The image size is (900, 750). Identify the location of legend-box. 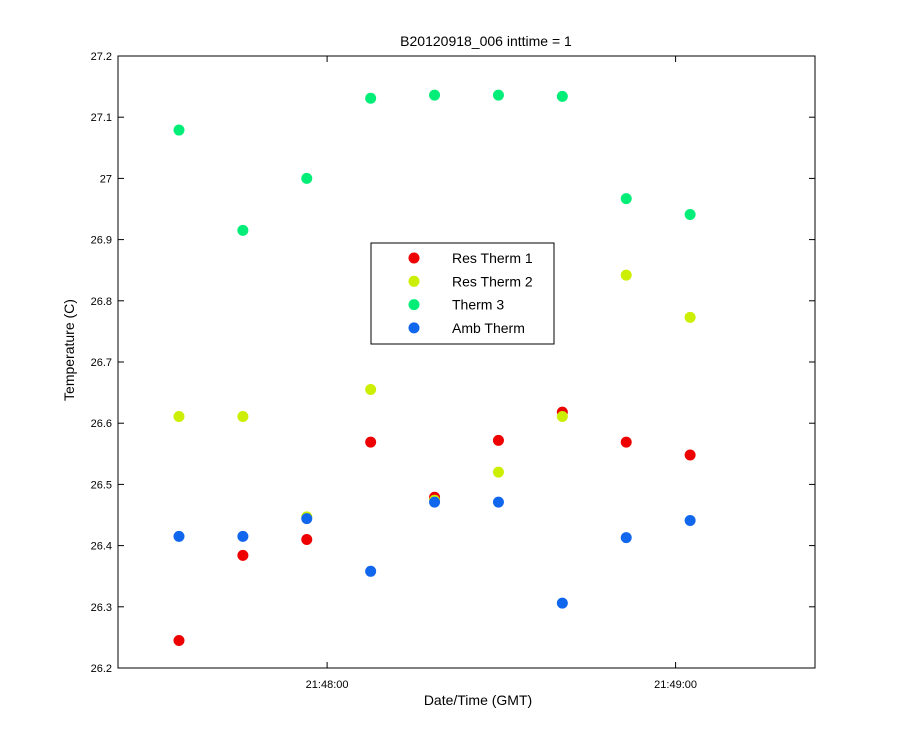
(462, 293).